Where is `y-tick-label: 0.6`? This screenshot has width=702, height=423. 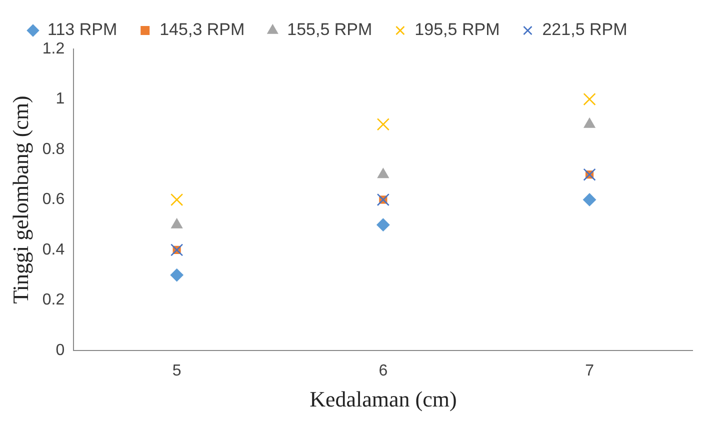
y-tick-label: 0.6 is located at coordinates (53, 199).